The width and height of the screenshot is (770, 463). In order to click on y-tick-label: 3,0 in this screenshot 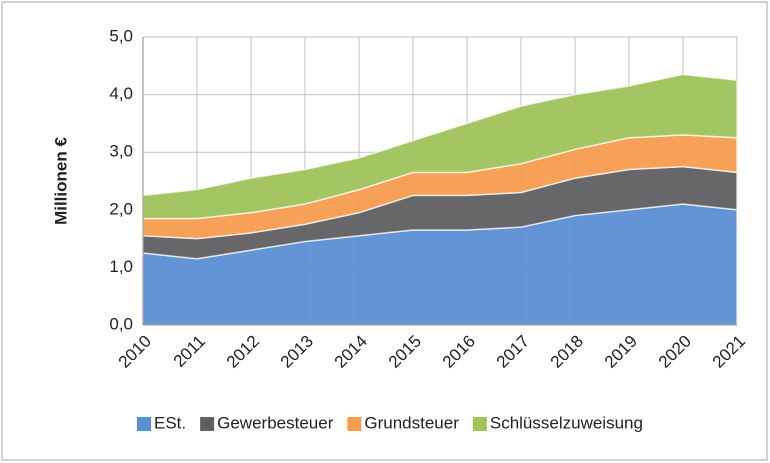, I will do `click(121, 151)`.